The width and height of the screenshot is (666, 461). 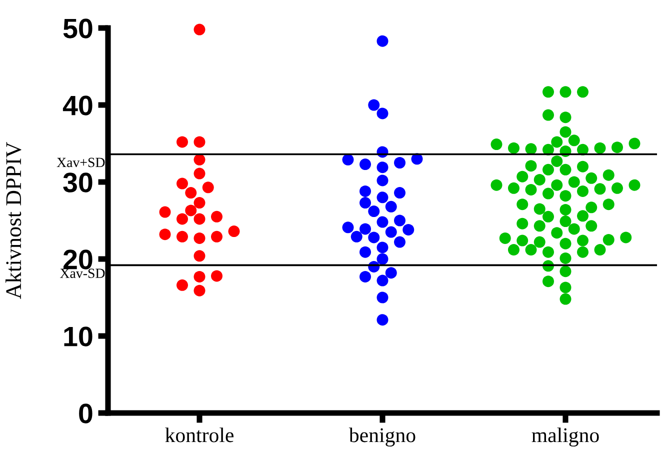 What do you see at coordinates (78, 336) in the screenshot?
I see `y-tick-label: 10` at bounding box center [78, 336].